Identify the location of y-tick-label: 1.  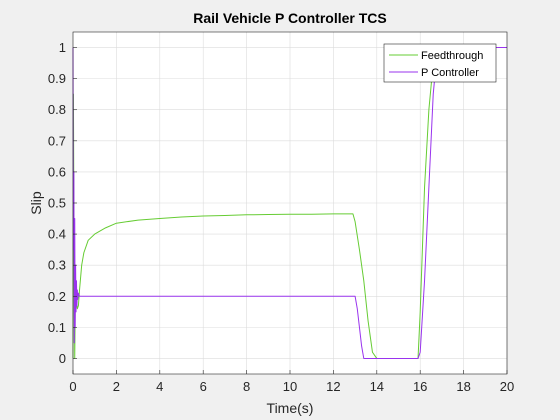
(62, 47).